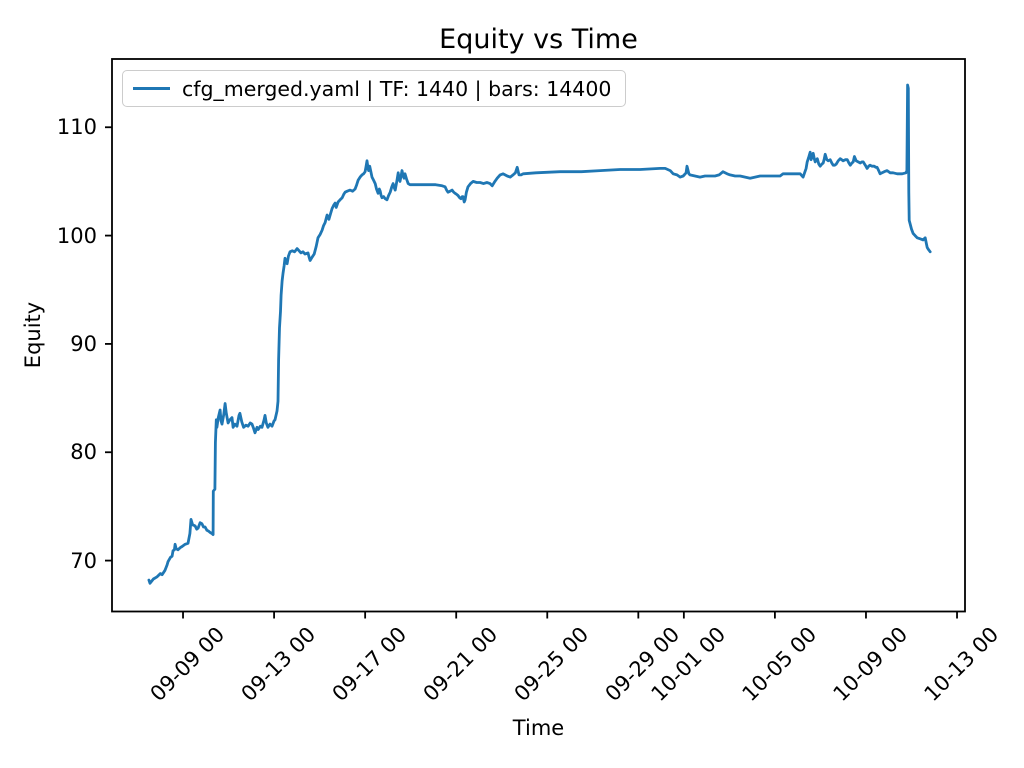 The image size is (1024, 768). What do you see at coordinates (76, 235) in the screenshot?
I see `y-tick-label: 100` at bounding box center [76, 235].